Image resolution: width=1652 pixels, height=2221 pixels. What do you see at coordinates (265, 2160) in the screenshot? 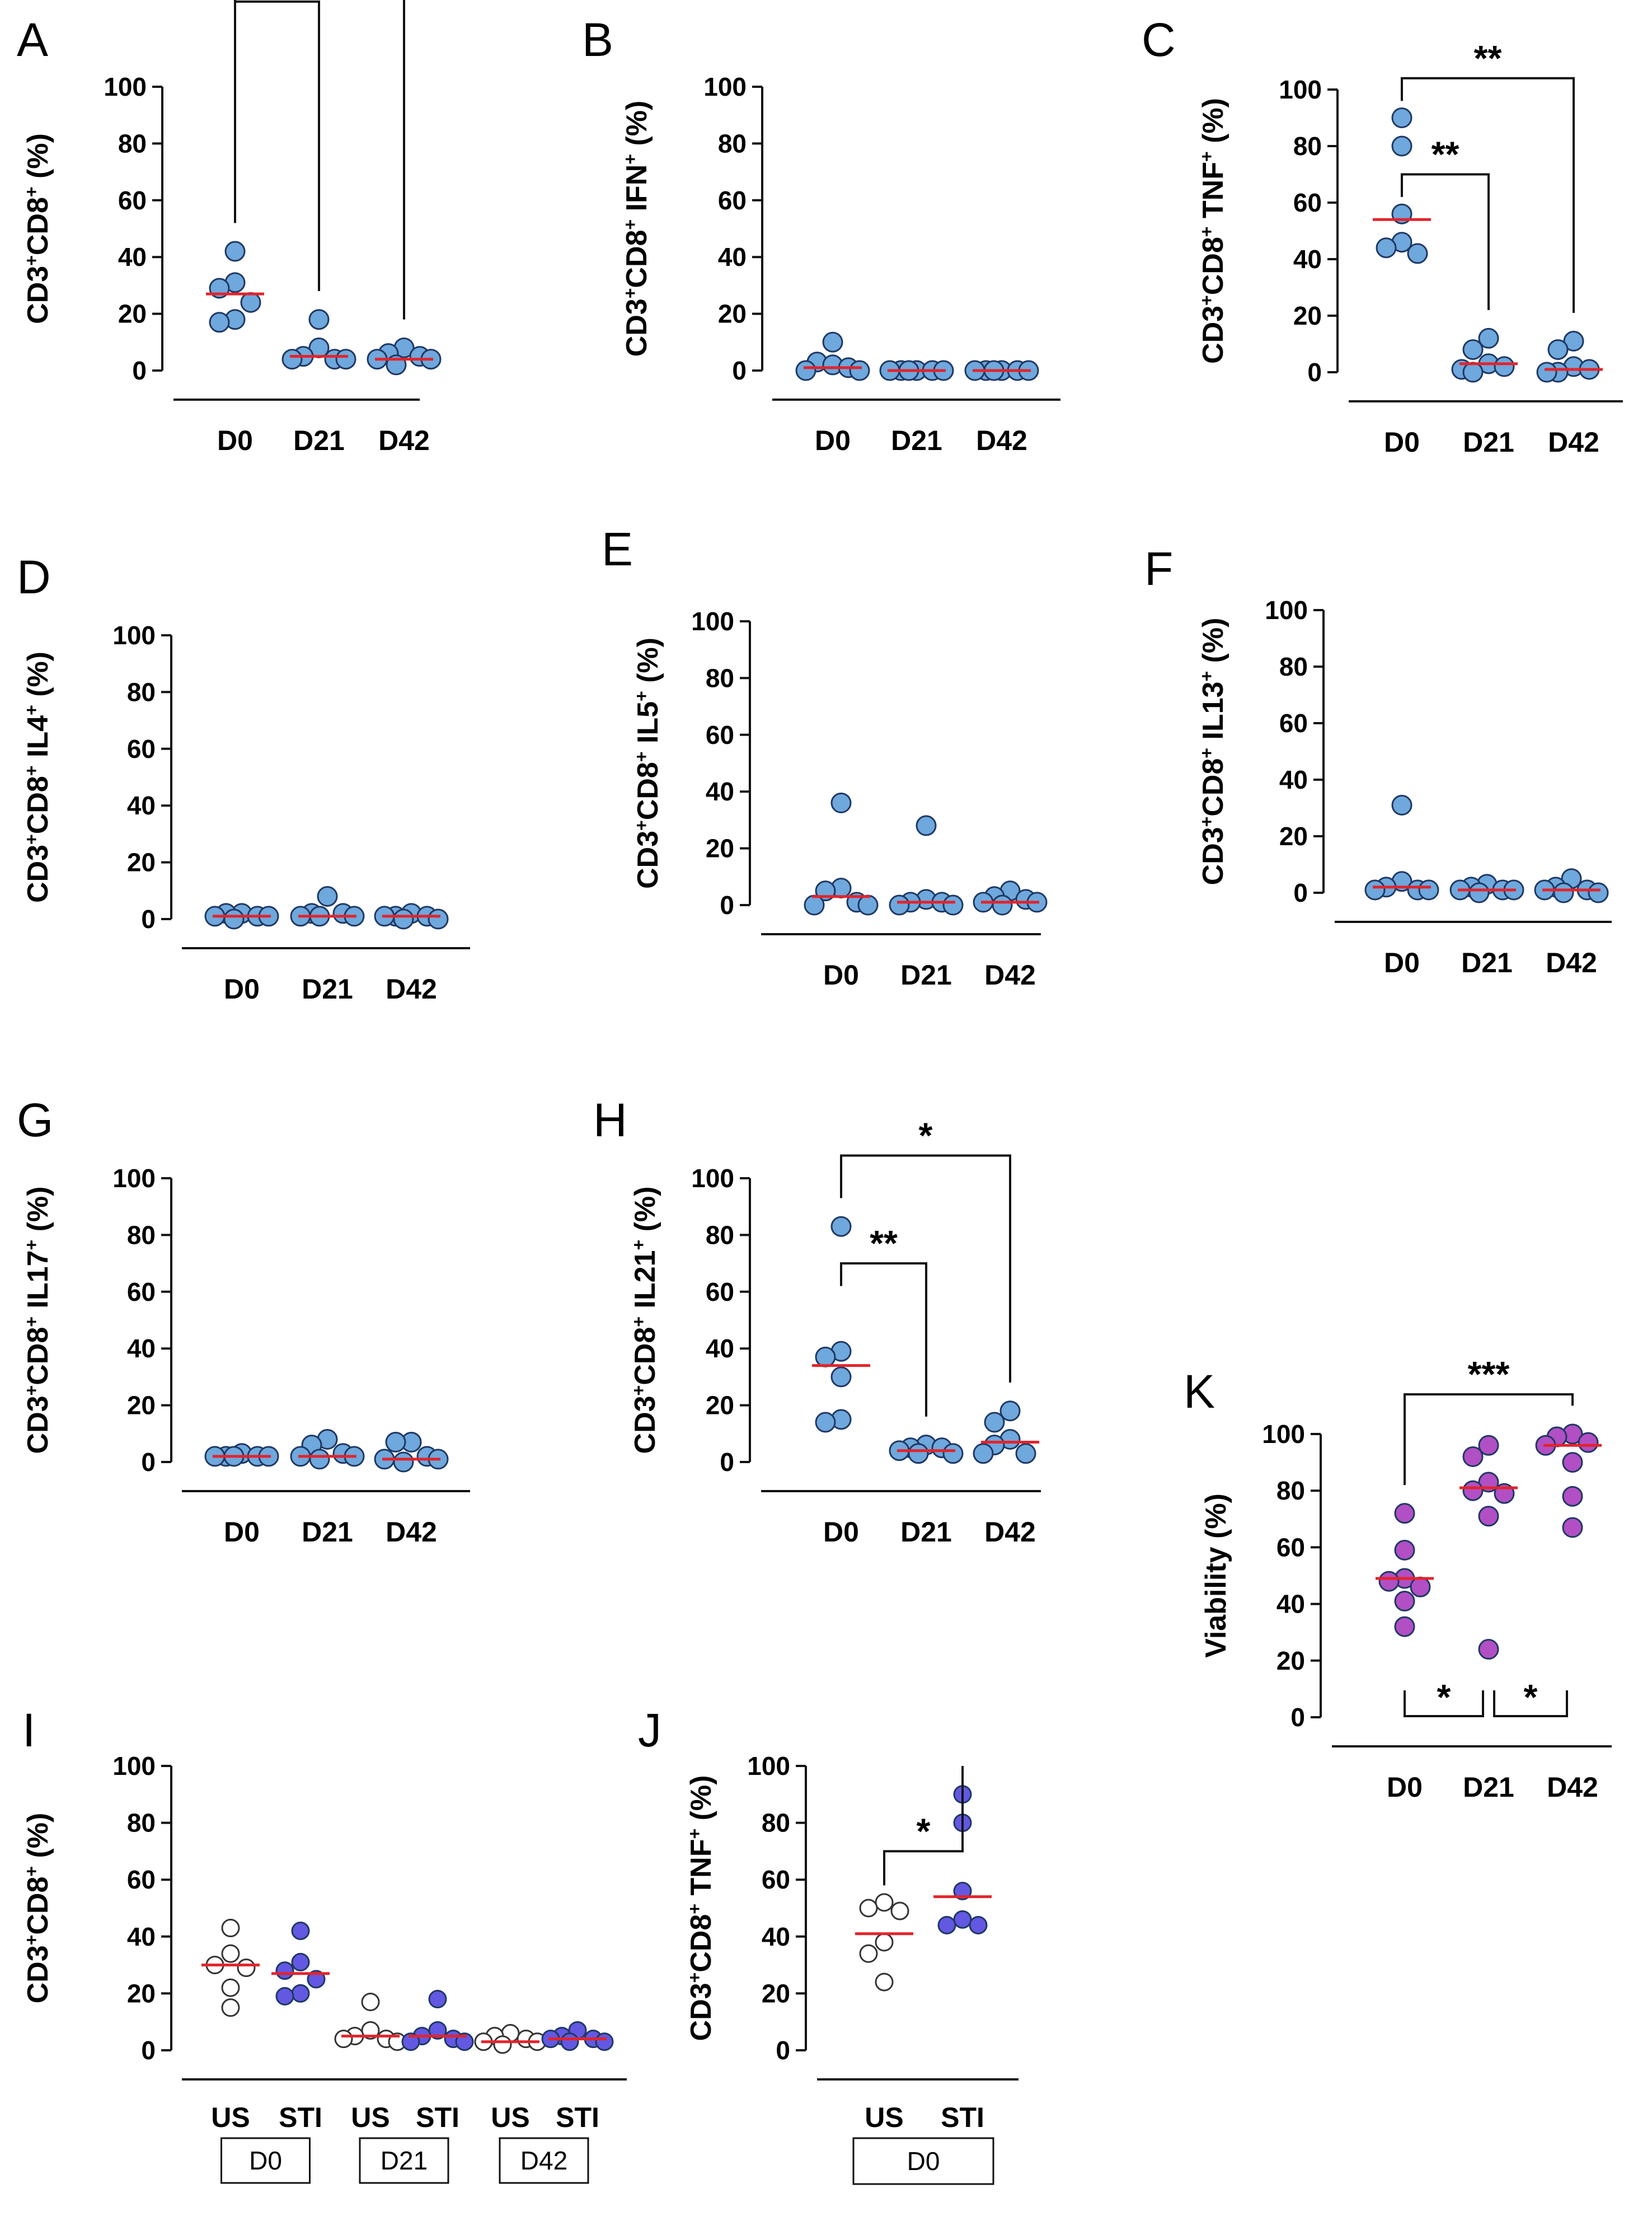
I see `group-box` at bounding box center [265, 2160].